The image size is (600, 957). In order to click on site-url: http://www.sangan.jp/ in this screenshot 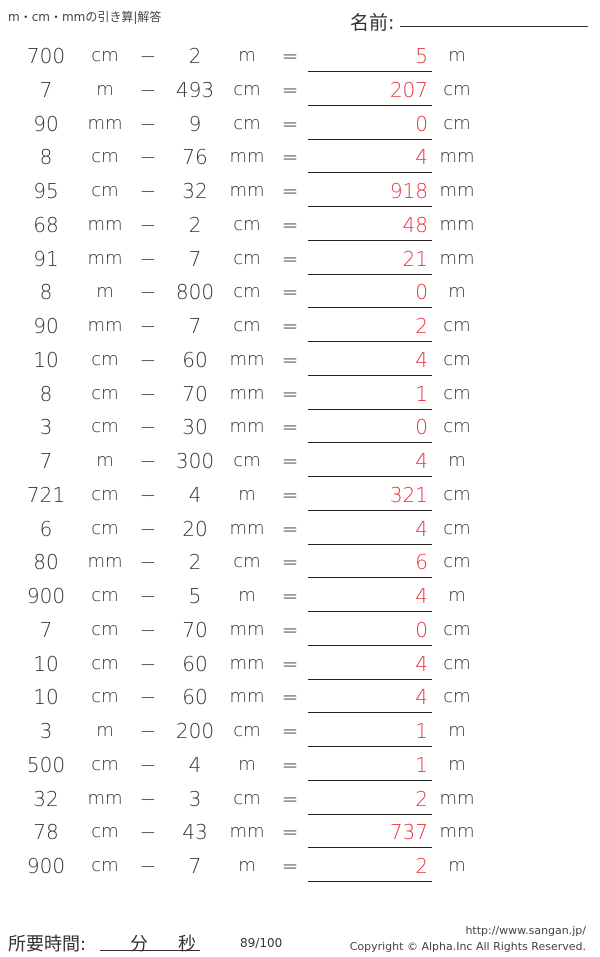, I will do `click(525, 930)`.